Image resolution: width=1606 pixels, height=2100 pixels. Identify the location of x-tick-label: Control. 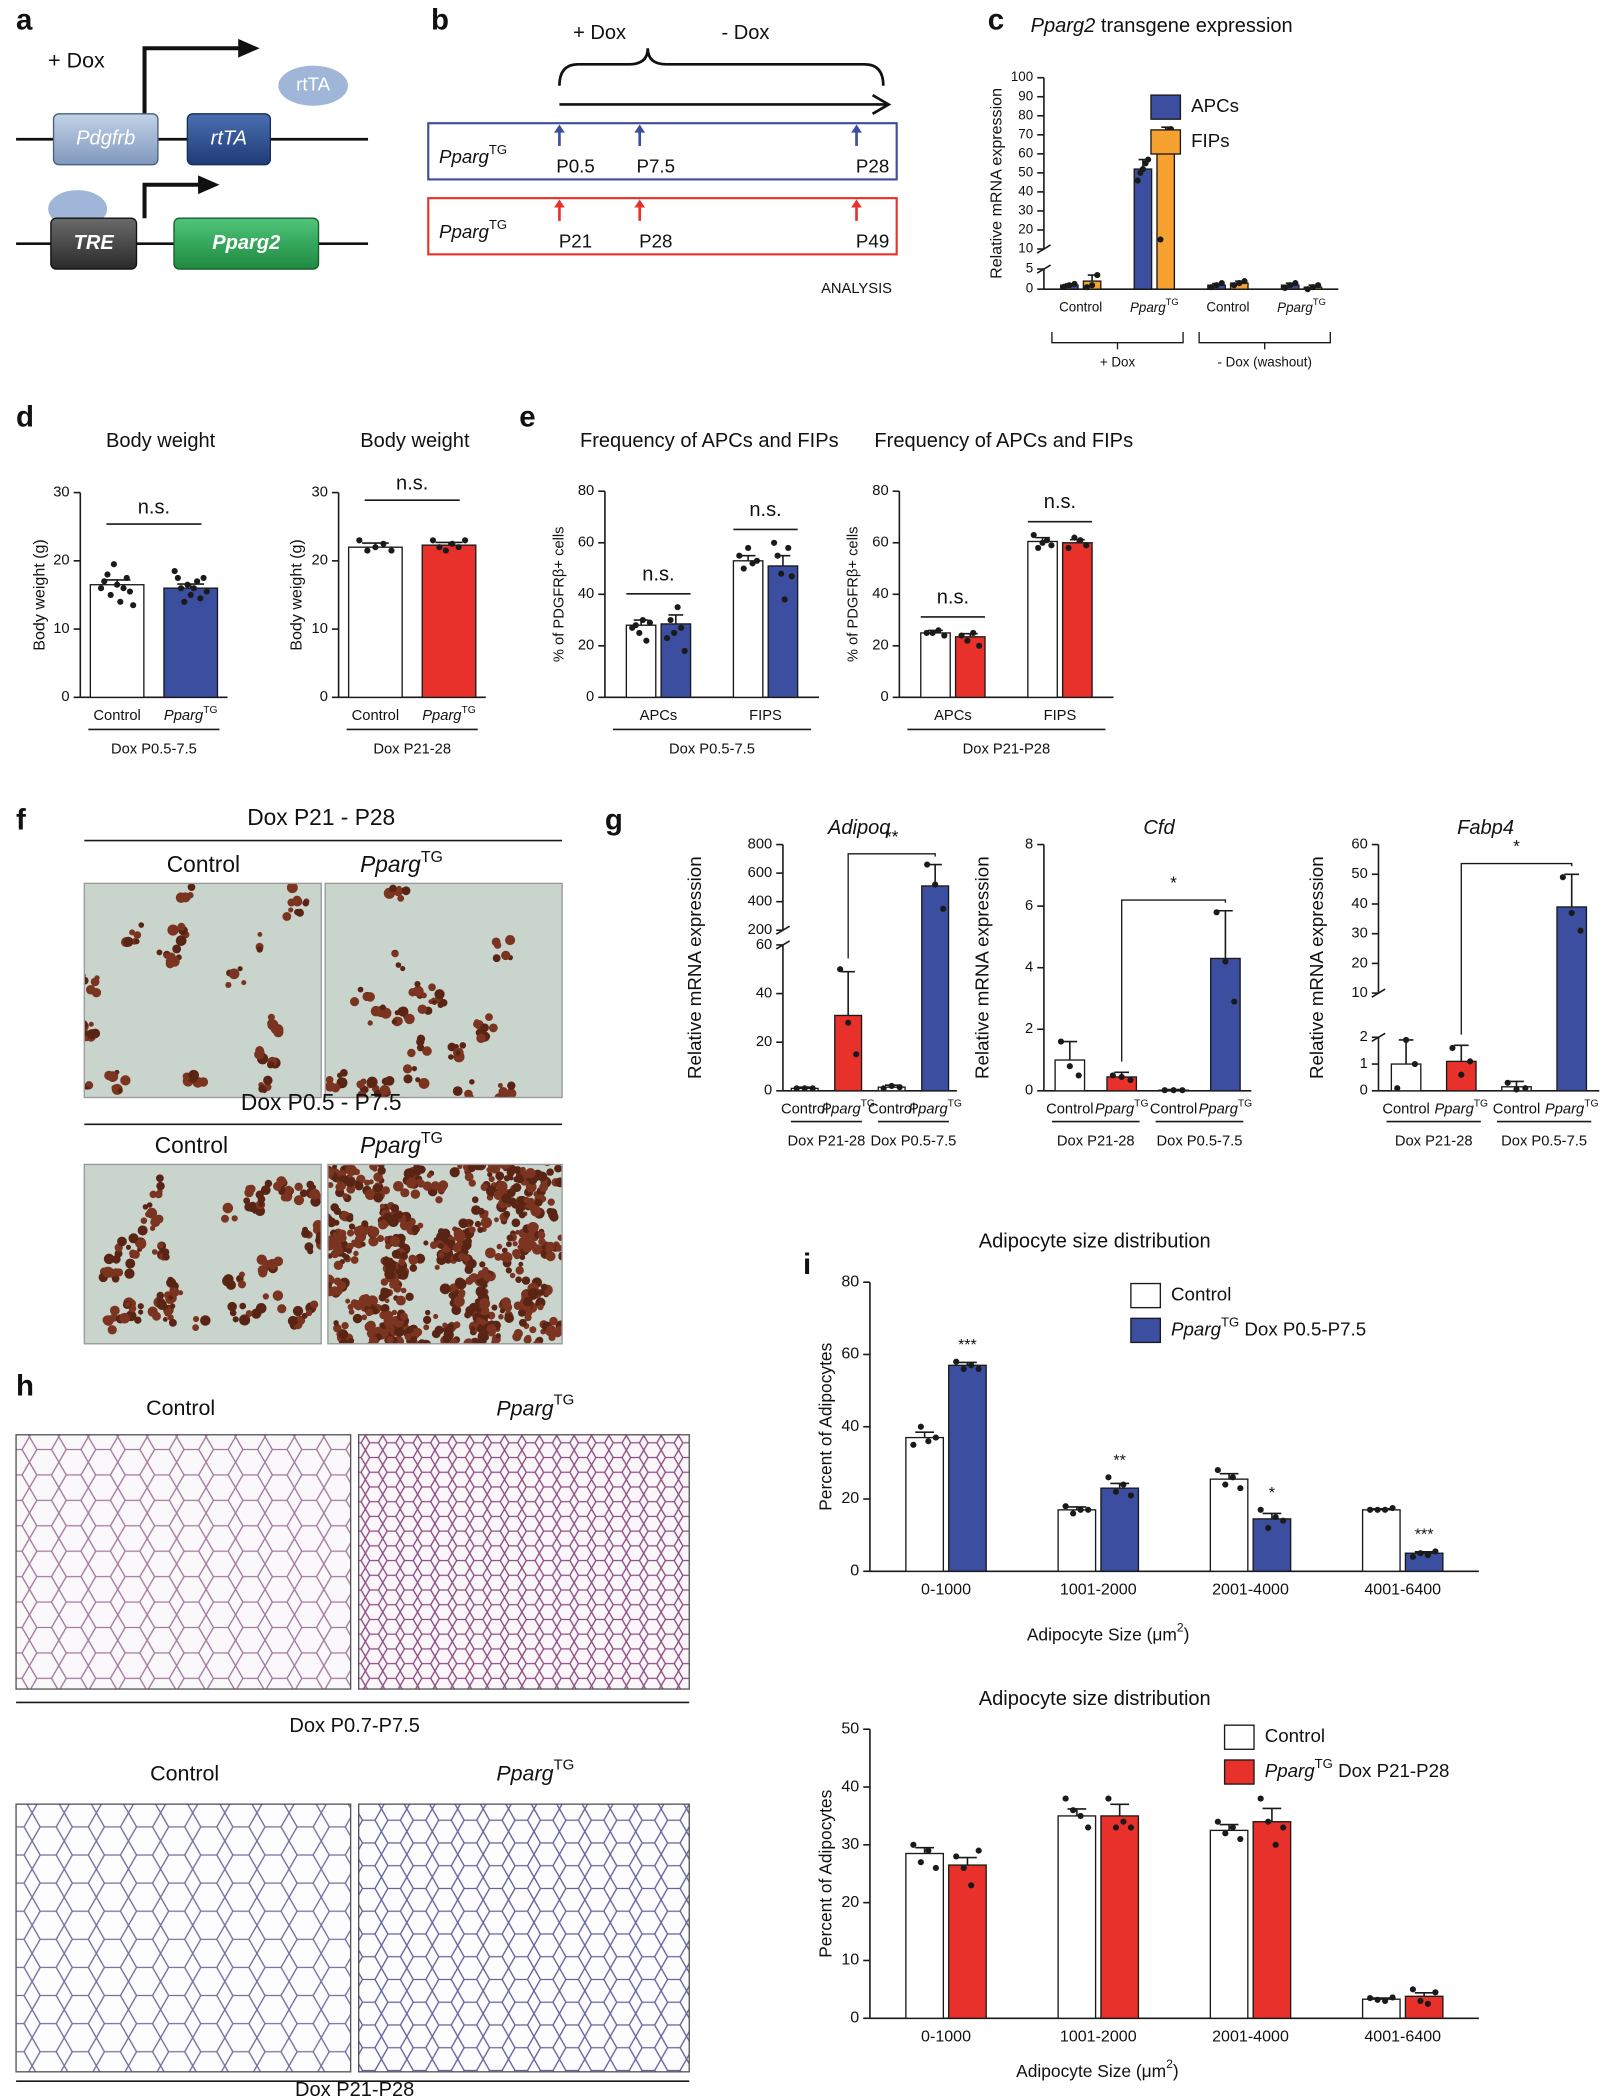
(375, 716).